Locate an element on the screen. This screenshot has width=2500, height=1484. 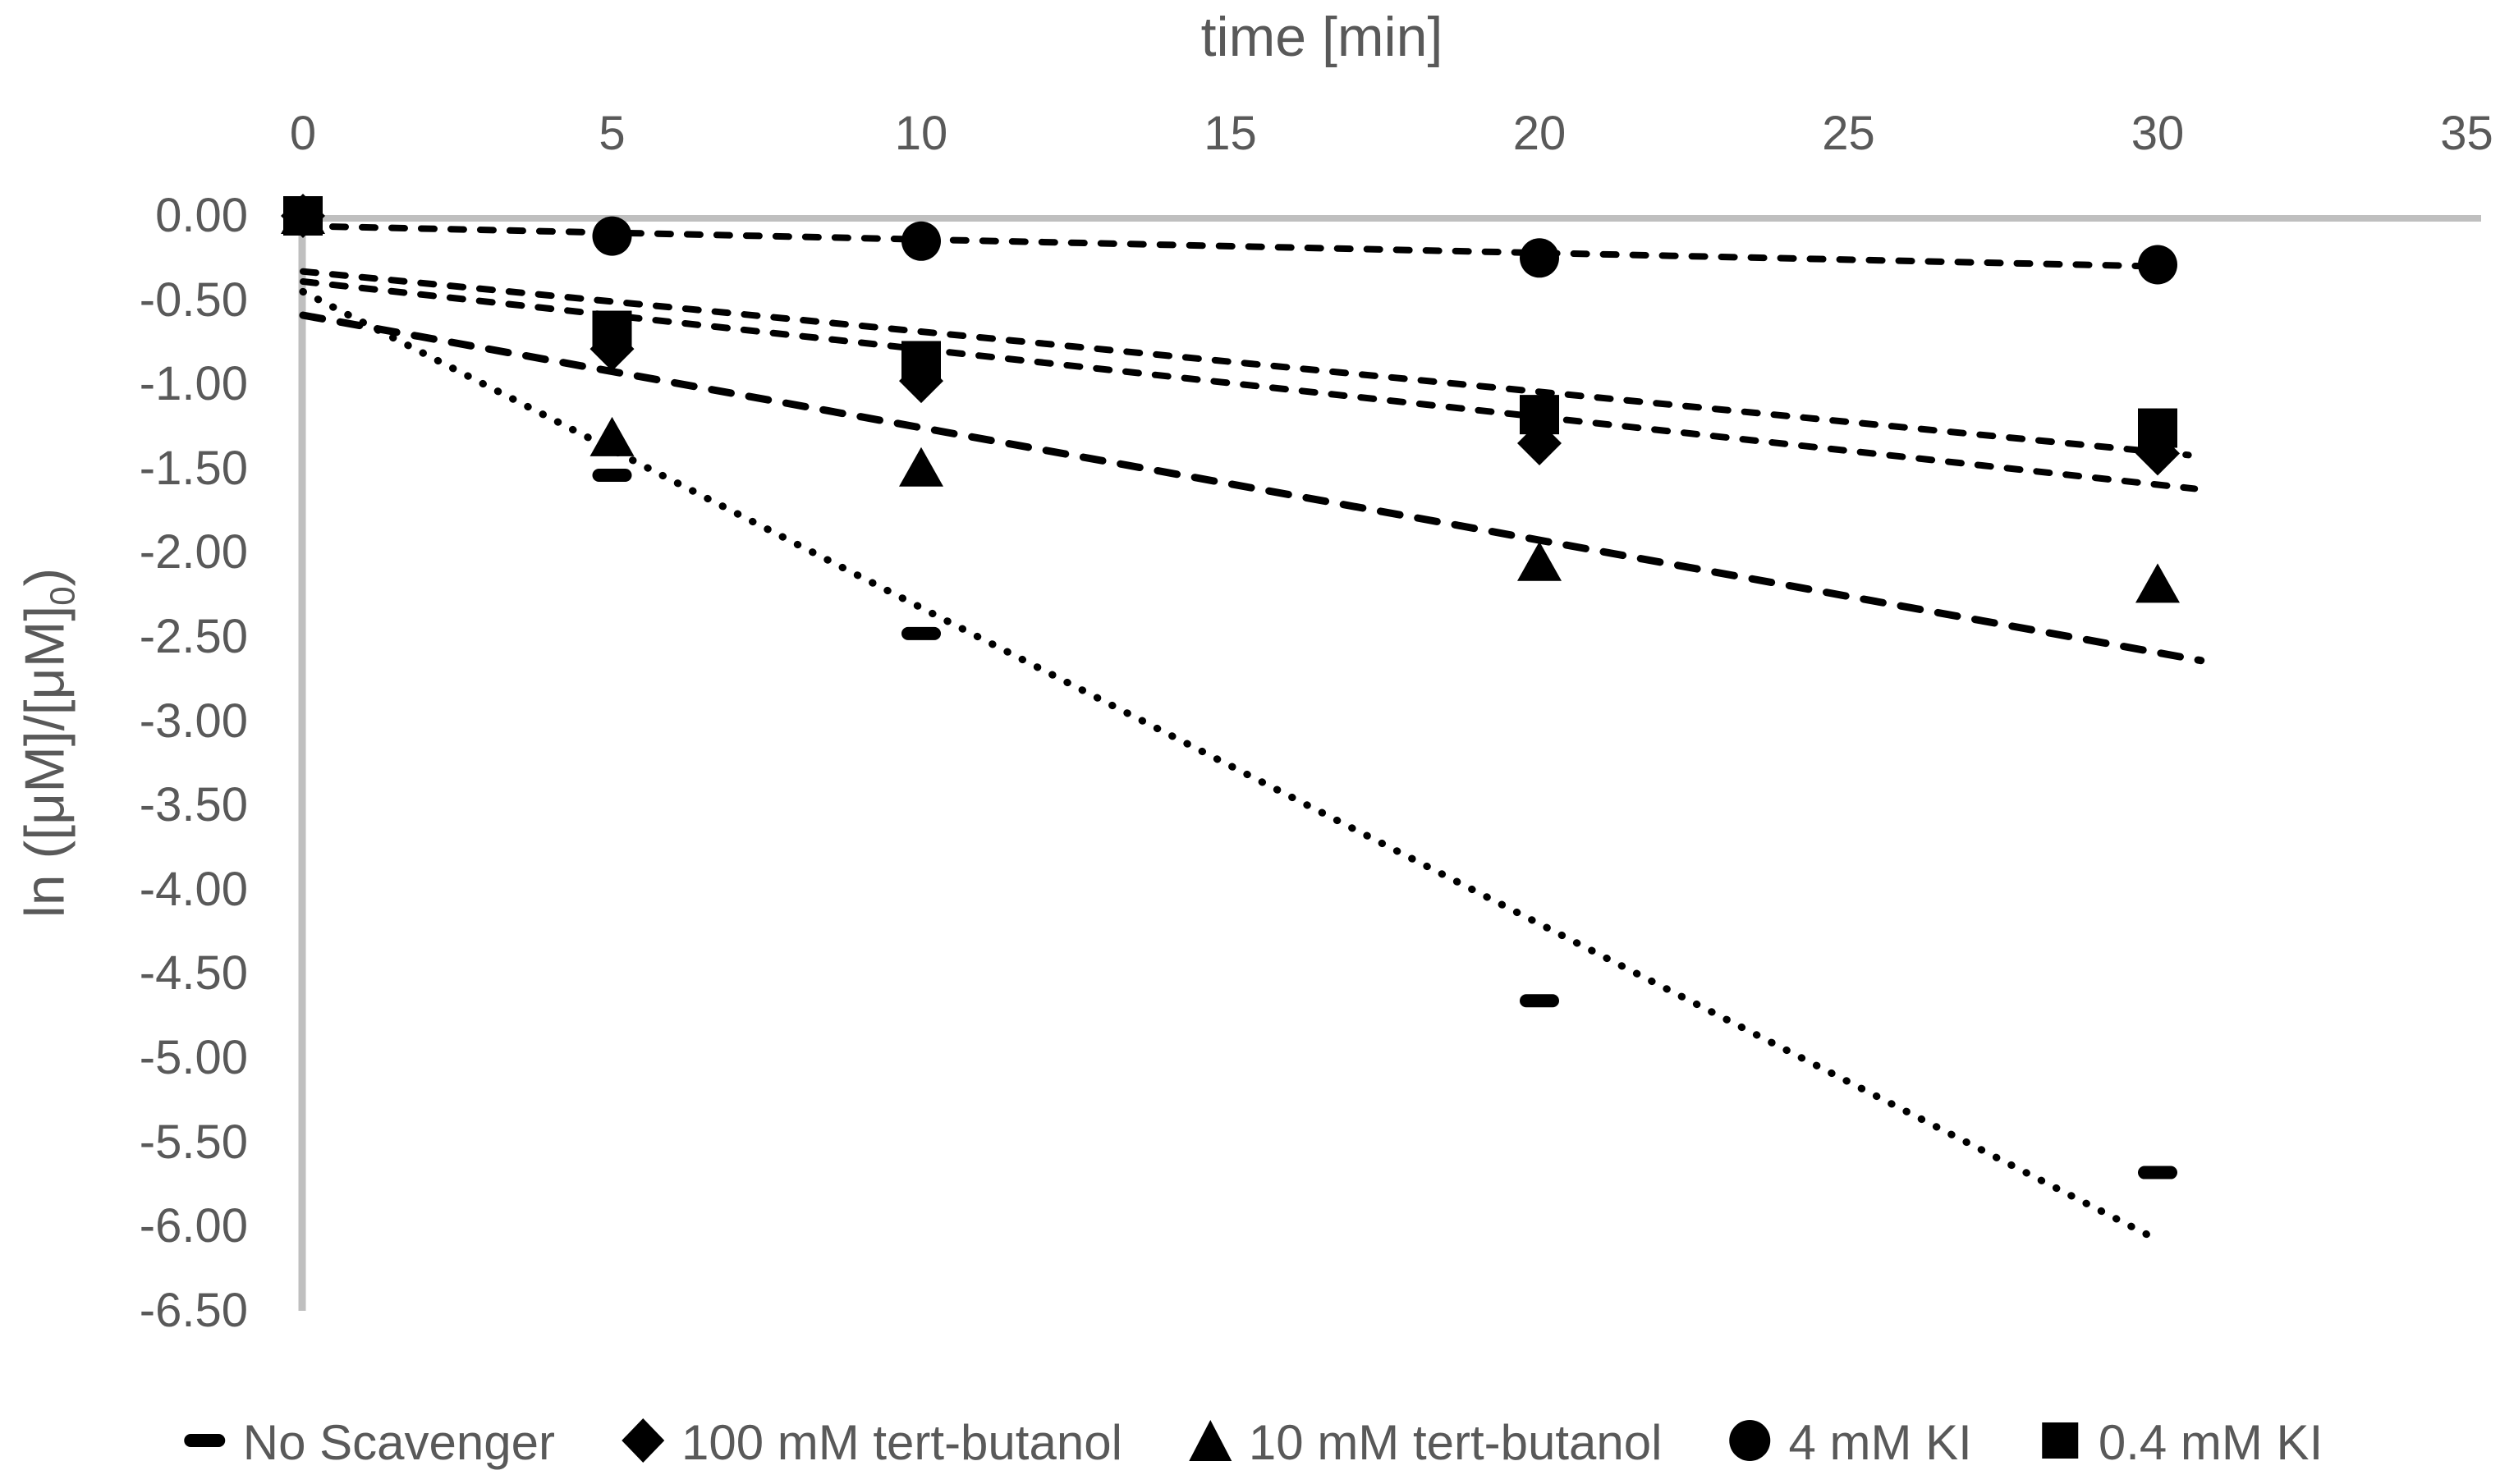
triangle-legend-icon is located at coordinates (1210, 1442).